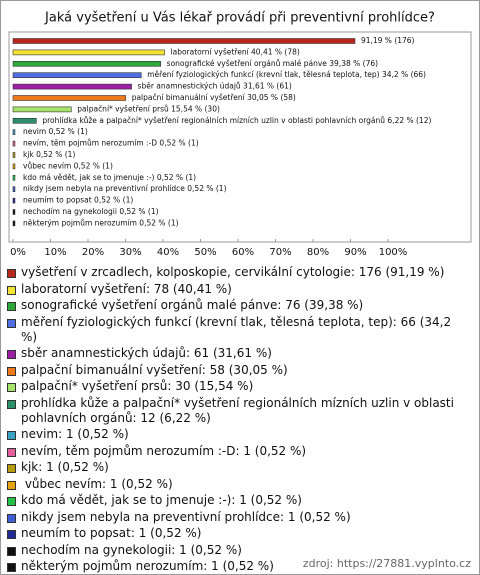 The width and height of the screenshot is (480, 575). Describe the element at coordinates (393, 252) in the screenshot. I see `x-tick-label: 100%` at that location.